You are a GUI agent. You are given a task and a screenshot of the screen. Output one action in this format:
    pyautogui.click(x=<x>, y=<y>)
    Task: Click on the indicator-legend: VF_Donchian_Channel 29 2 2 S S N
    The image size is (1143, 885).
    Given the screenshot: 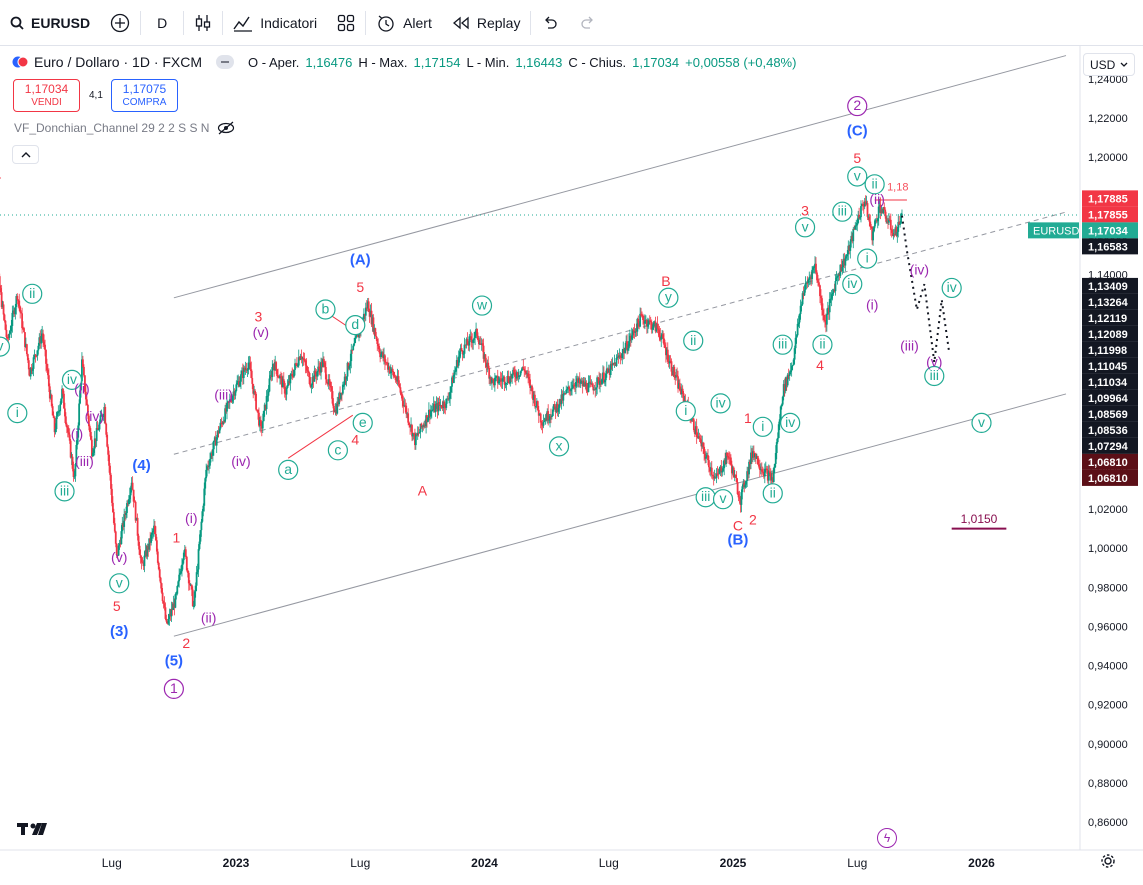 What is the action you would take?
    pyautogui.click(x=124, y=128)
    